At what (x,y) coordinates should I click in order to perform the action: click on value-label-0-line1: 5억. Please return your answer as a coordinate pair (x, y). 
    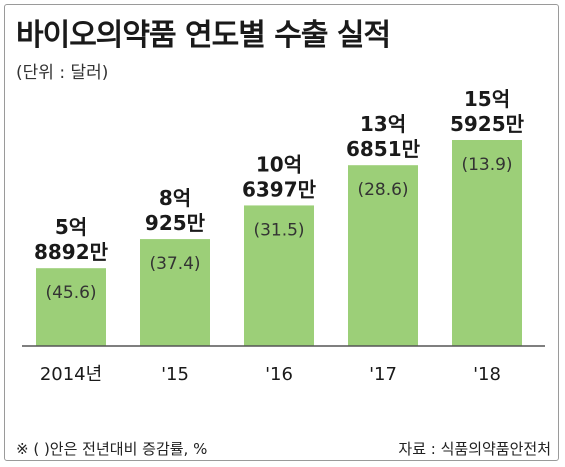
    Looking at the image, I should click on (71, 227).